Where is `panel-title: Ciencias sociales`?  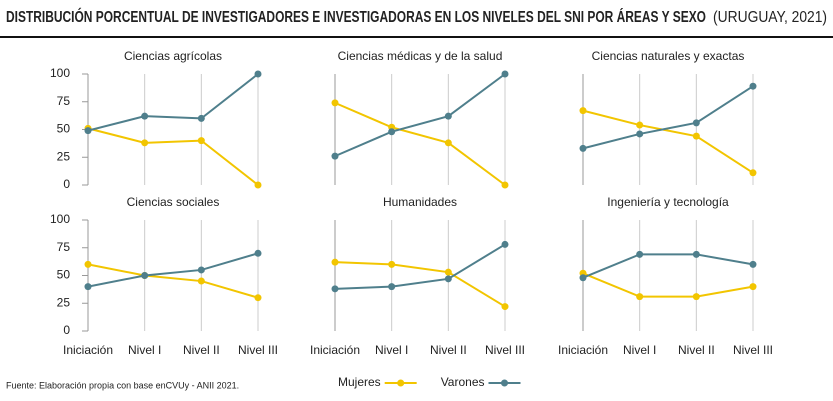
panel-title: Ciencias sociales is located at coordinates (173, 202).